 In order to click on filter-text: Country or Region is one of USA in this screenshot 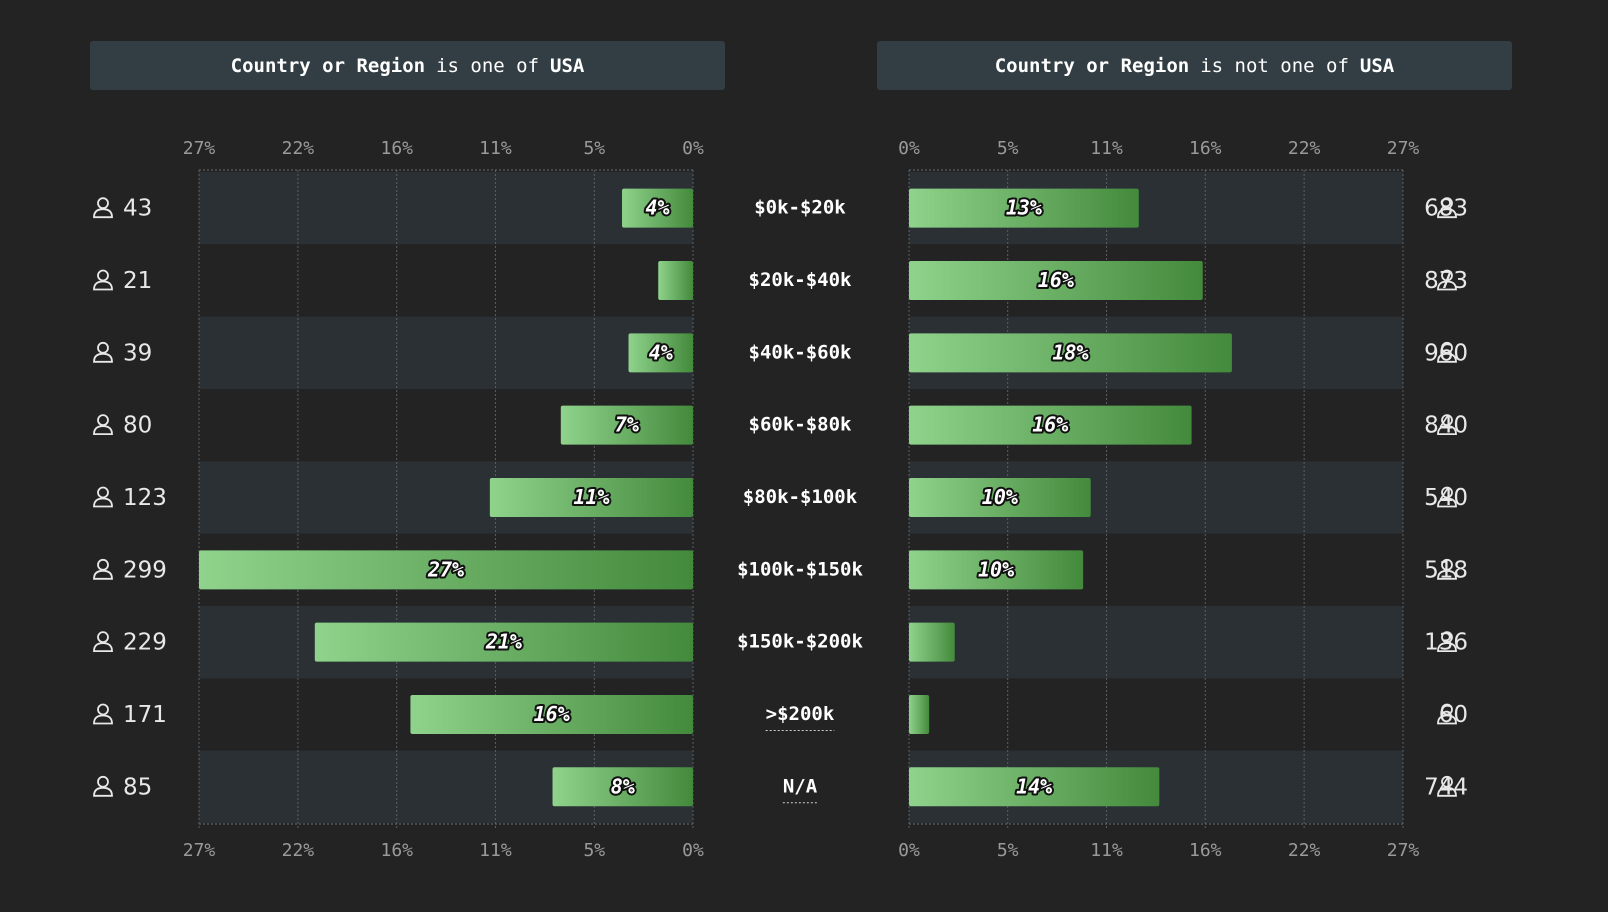, I will do `click(408, 66)`.